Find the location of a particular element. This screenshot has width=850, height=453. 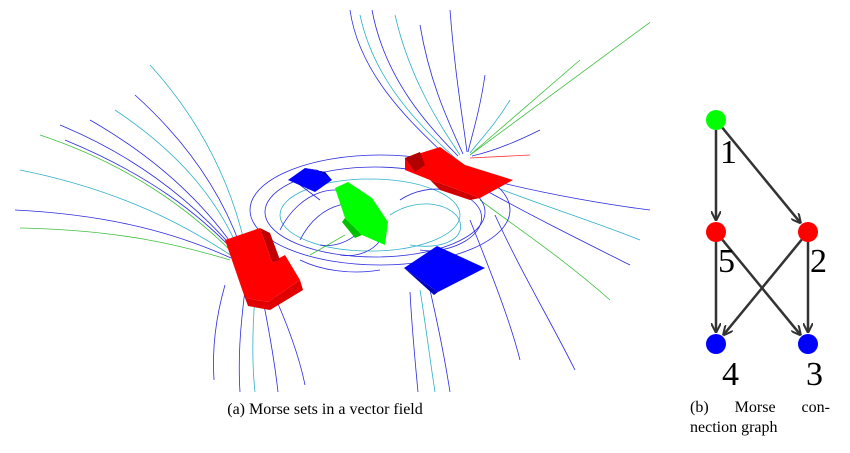

graph-nodes: 1 5 2 4 3 is located at coordinates (766, 251).